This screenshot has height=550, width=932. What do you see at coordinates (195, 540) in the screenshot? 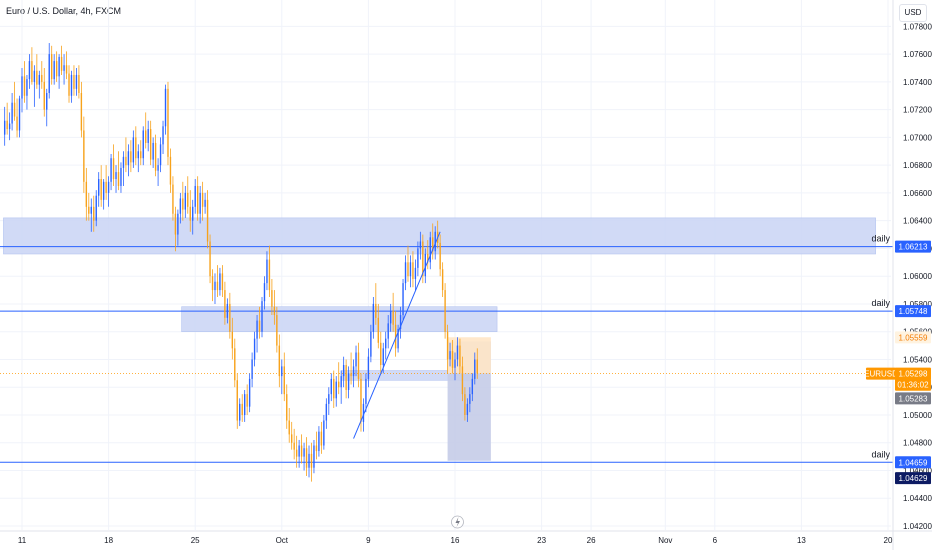
I see `x-tick-label: 25` at bounding box center [195, 540].